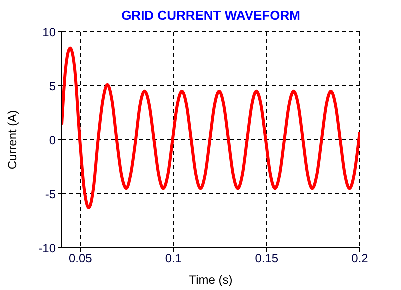 The height and width of the screenshot is (290, 401). Describe the element at coordinates (49, 32) in the screenshot. I see `y-tick-label: 10` at that location.